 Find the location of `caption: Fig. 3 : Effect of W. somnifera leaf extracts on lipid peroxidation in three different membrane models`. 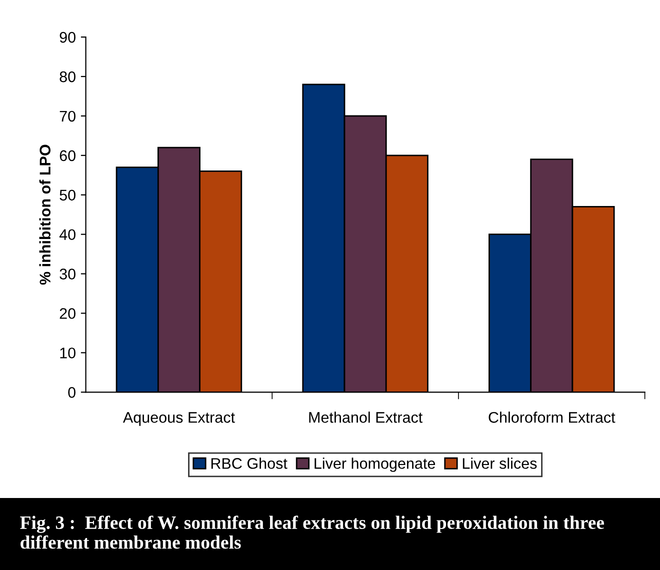

caption: Fig. 3 : Effect of W. somnifera leaf extracts on lipid peroxidation in three different membrane models is located at coordinates (312, 532).